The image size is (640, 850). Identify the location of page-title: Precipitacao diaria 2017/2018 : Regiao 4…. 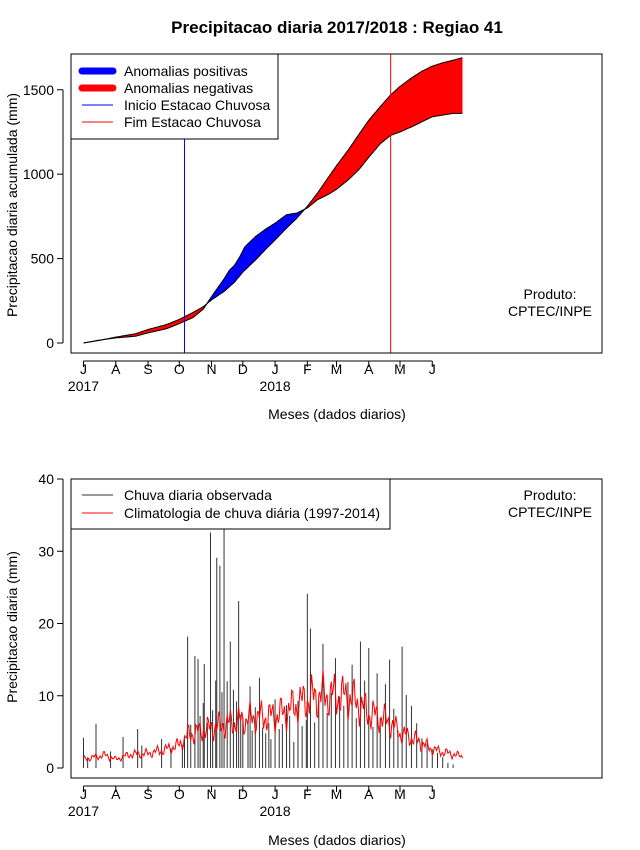
(337, 27).